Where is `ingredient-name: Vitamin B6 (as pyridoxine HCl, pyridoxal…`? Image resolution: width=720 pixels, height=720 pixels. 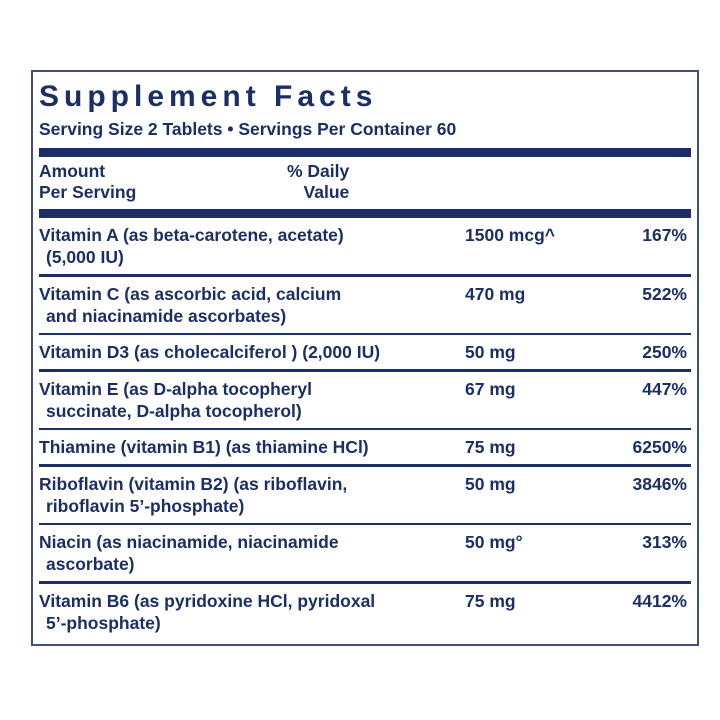 ingredient-name: Vitamin B6 (as pyridoxine HCl, pyridoxal… is located at coordinates (252, 612).